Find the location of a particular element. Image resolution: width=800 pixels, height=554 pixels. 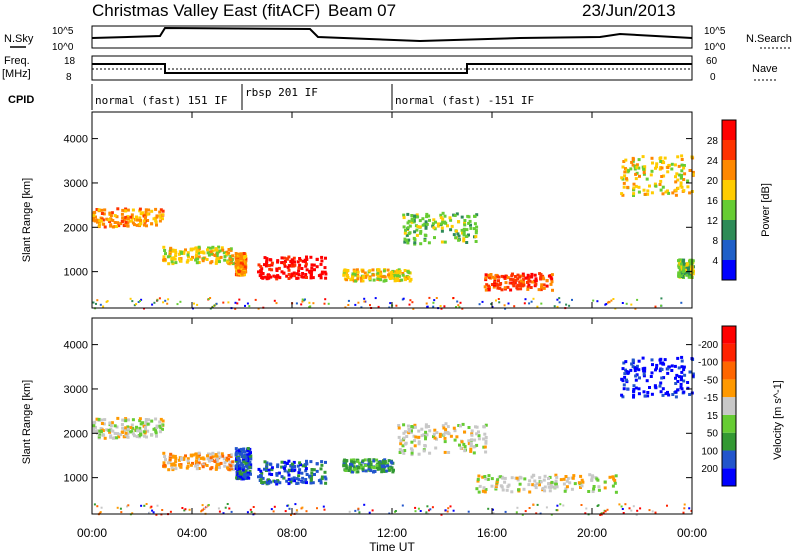

colorbar-tick-label: 15 is located at coordinates (713, 416).